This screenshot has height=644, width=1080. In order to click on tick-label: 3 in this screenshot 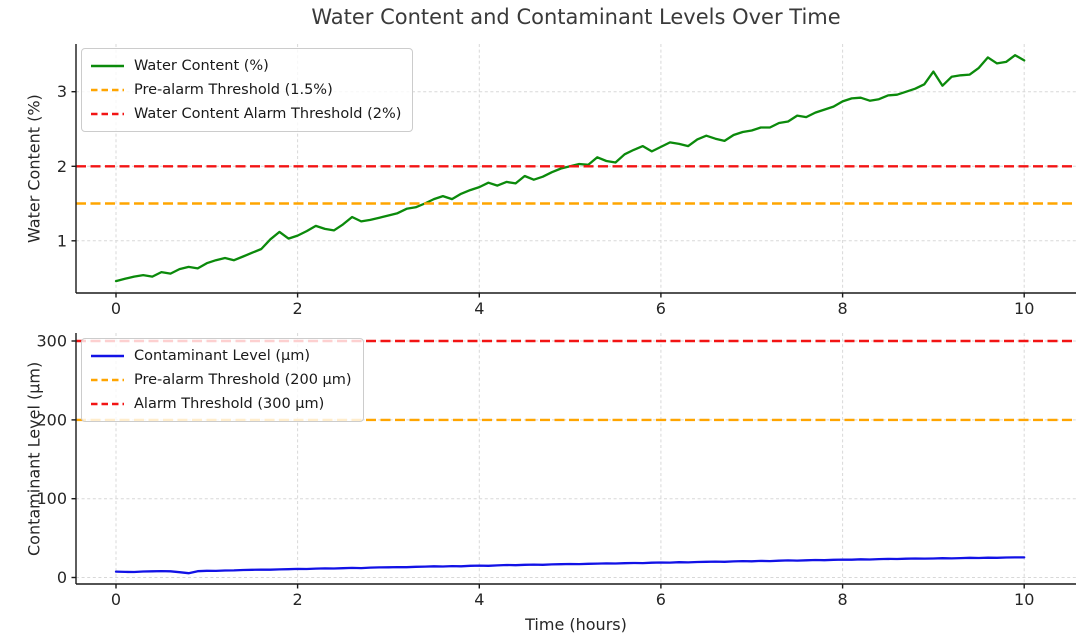, I will do `click(62, 91)`.